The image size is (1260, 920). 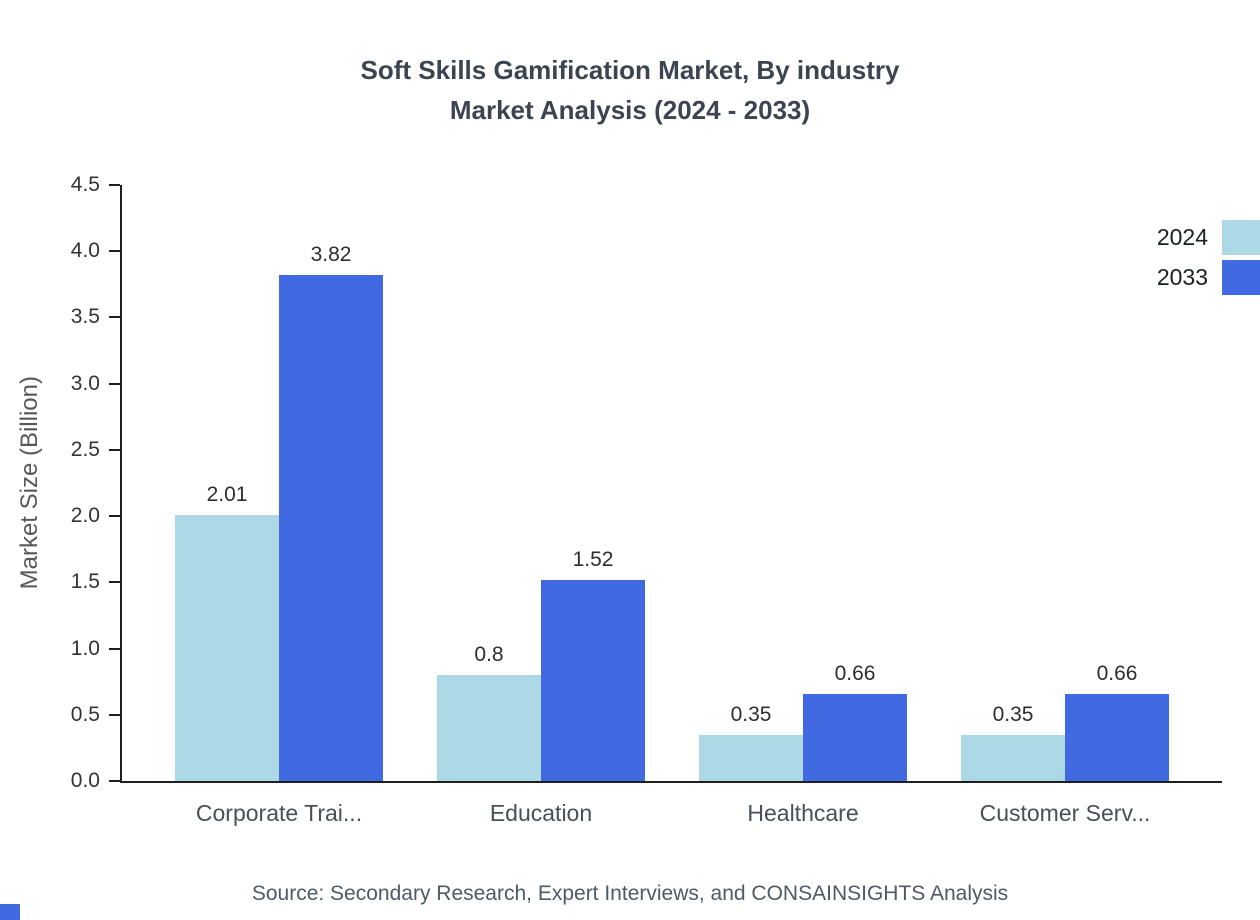 I want to click on y-tick-label: 0.0, so click(x=85, y=780).